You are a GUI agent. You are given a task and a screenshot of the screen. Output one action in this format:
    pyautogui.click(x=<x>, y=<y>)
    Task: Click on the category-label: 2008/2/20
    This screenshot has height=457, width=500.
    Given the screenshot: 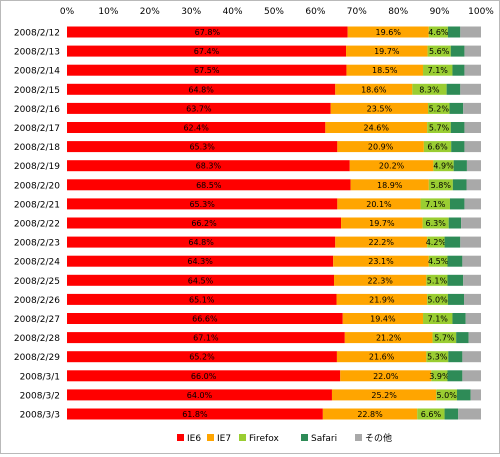 What is the action you would take?
    pyautogui.click(x=37, y=186)
    